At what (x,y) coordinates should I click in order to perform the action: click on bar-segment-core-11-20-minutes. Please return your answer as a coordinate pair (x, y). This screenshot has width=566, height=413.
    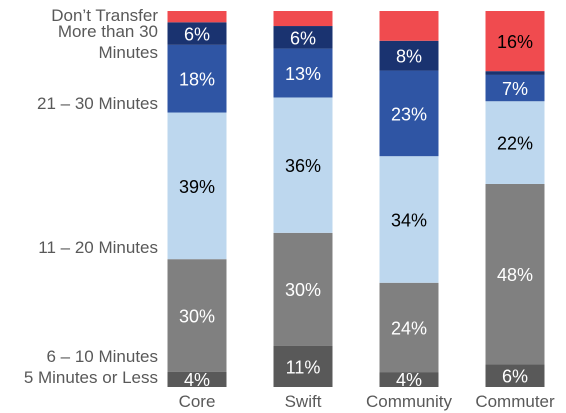
    Looking at the image, I should click on (197, 186).